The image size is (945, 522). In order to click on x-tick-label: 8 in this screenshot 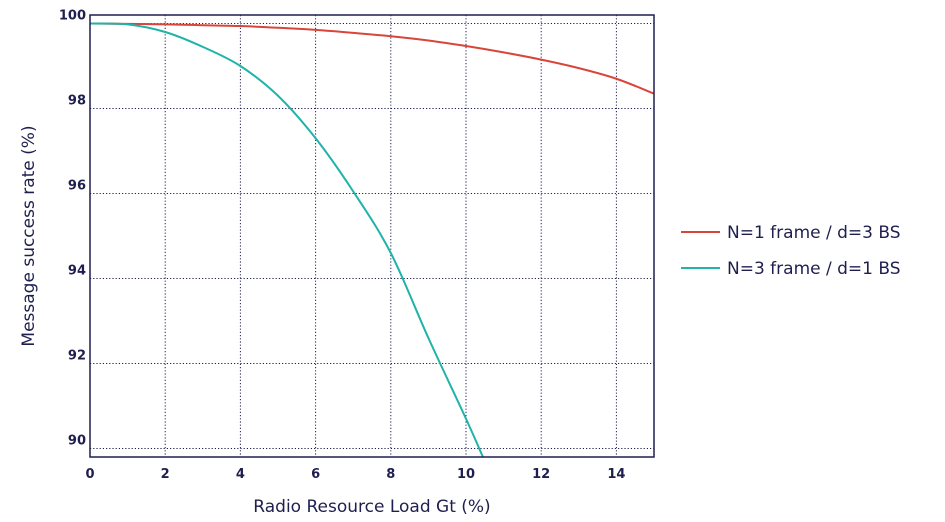, I will do `click(390, 474)`.